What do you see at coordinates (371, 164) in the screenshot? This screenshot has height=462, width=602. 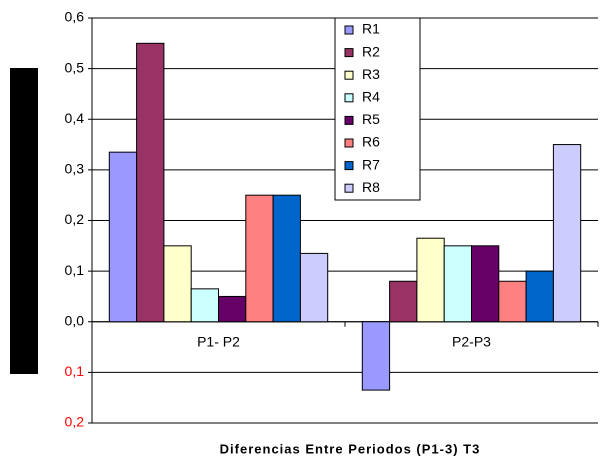 I see `legend-label: R7` at bounding box center [371, 164].